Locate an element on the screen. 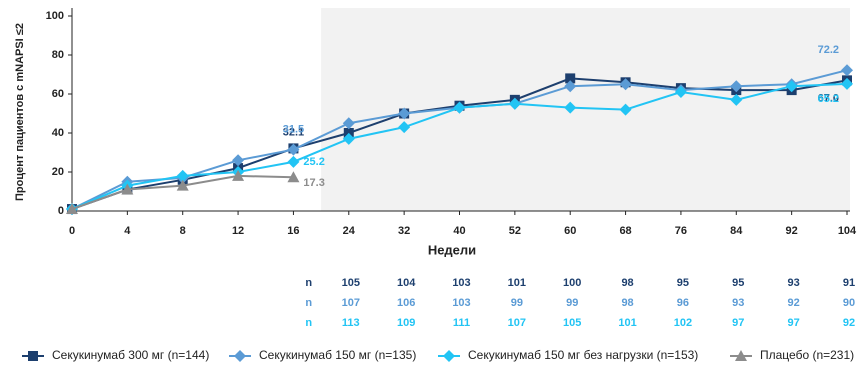 The image size is (861, 368). x-tick-label: 16 is located at coordinates (293, 231).